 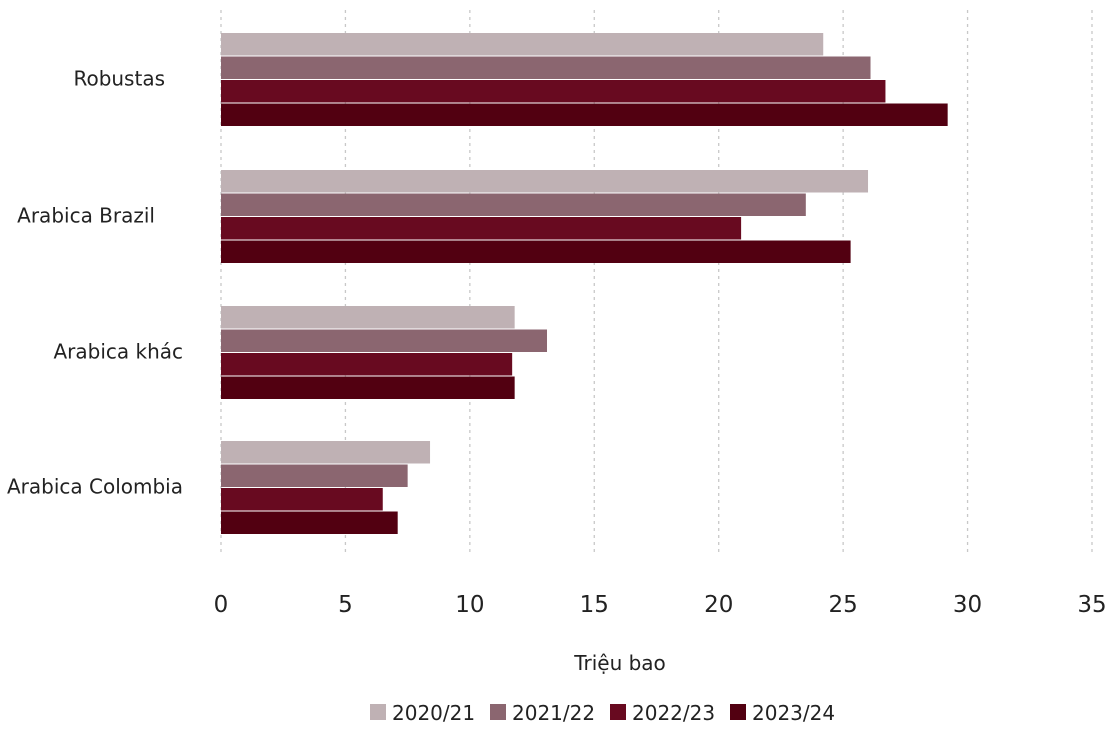 I want to click on legend-label-2: 2022/23, so click(x=673, y=713).